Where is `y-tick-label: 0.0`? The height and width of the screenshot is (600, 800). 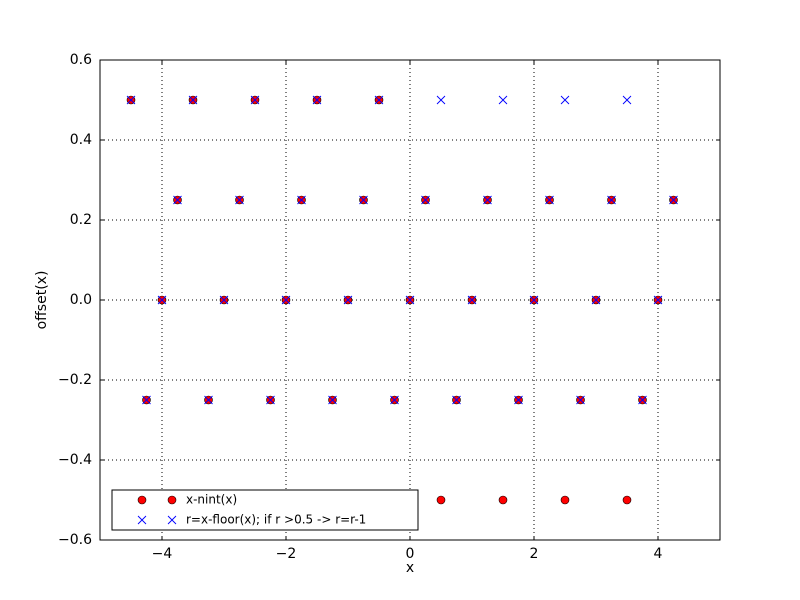
y-tick-label: 0.0 is located at coordinates (81, 300).